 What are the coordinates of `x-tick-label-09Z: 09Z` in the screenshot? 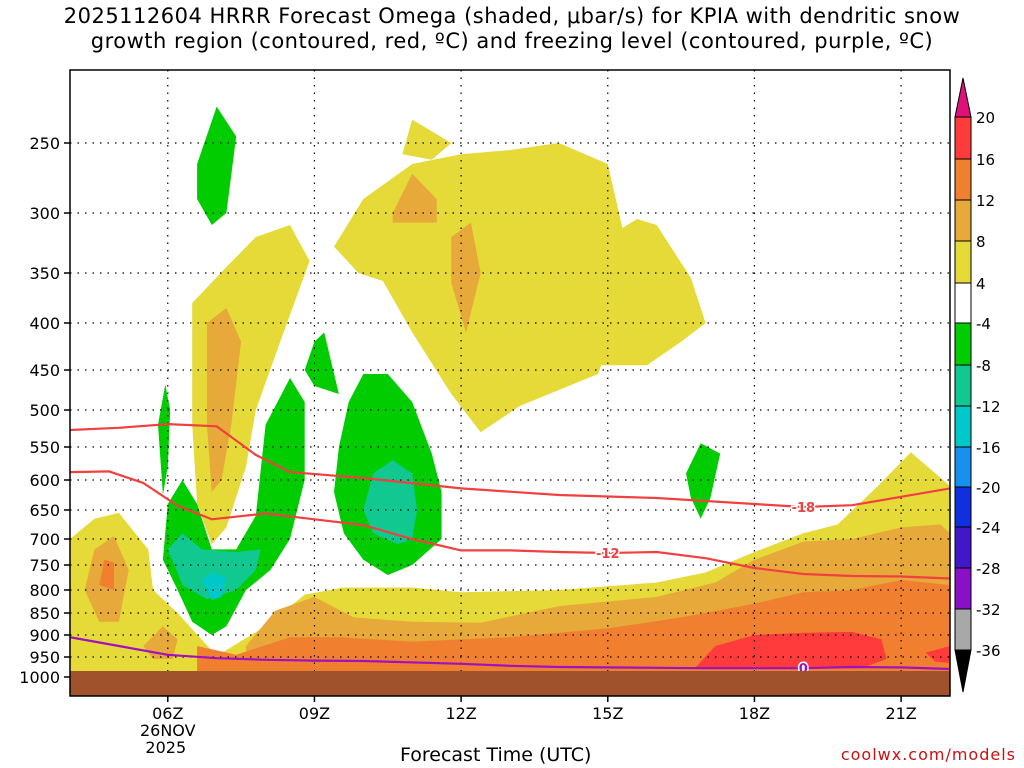 It's located at (314, 713).